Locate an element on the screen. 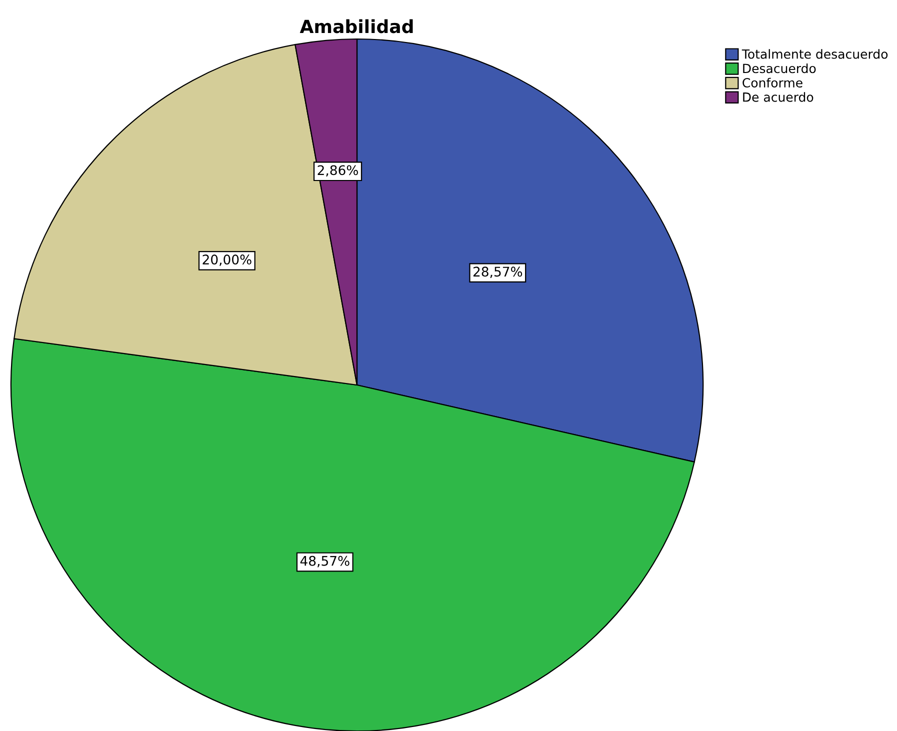  data-label: 2,86% is located at coordinates (338, 171).